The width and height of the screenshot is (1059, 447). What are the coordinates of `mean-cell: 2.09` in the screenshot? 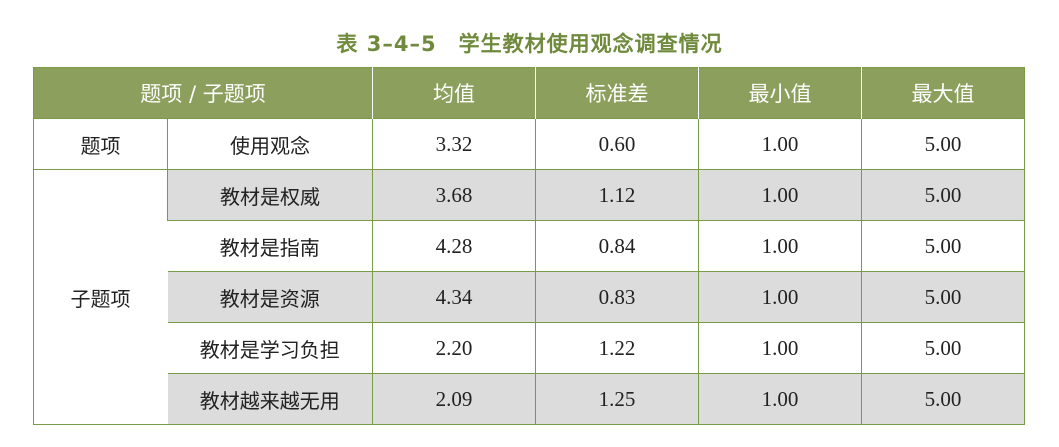 It's located at (454, 399).